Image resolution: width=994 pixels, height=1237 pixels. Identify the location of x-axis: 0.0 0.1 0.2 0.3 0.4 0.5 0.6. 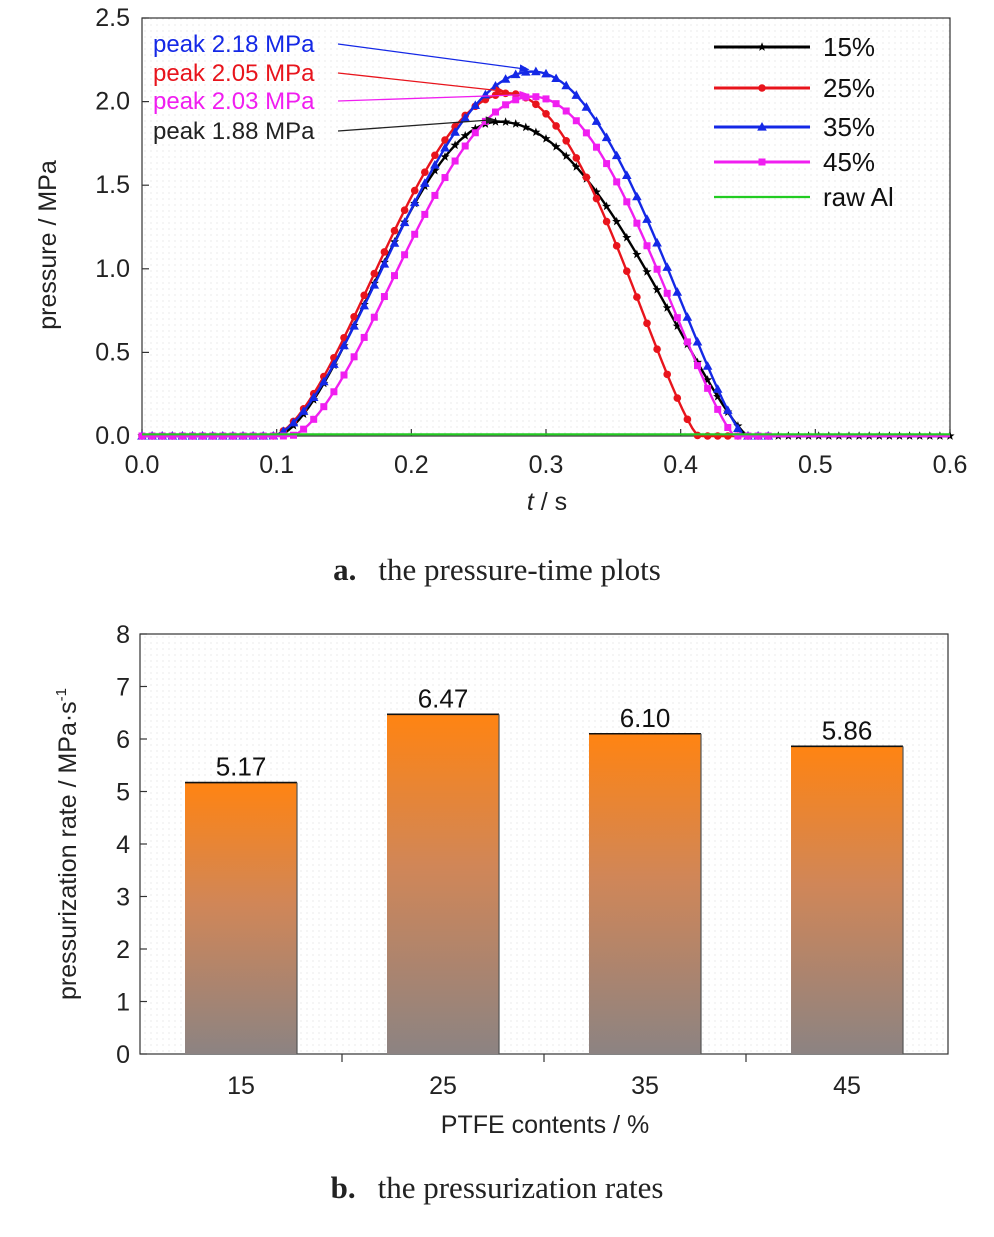
(546, 454).